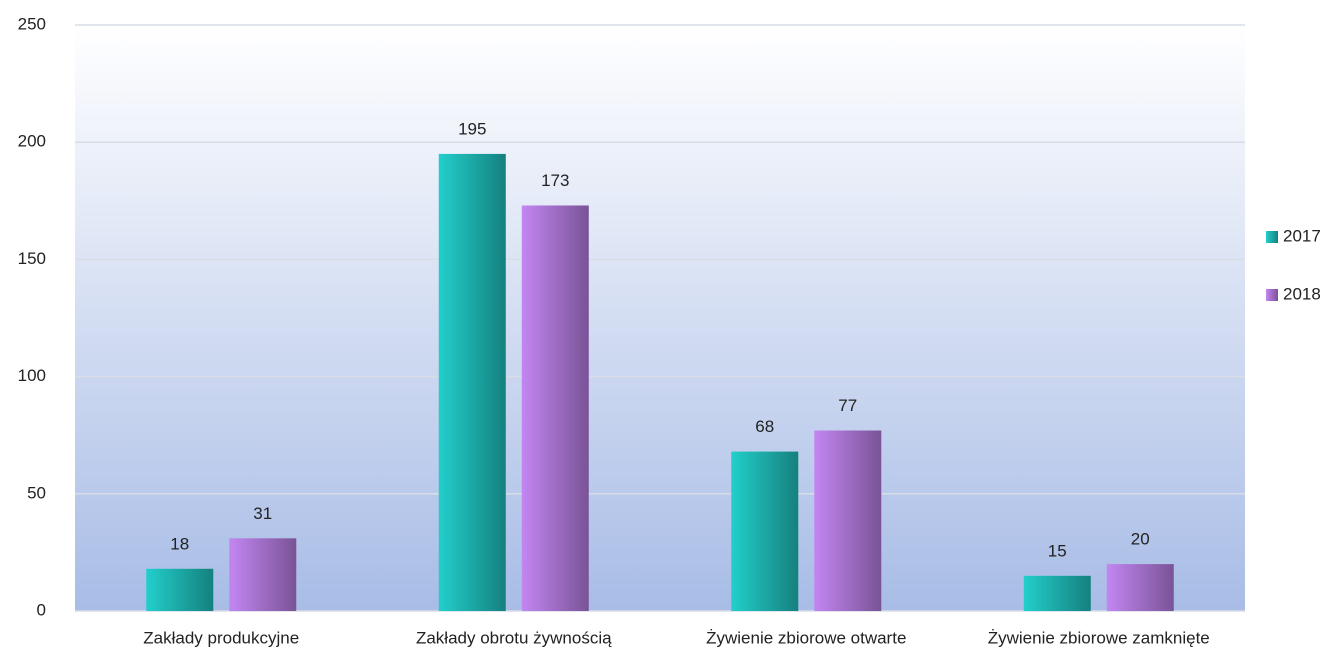  What do you see at coordinates (32, 23) in the screenshot?
I see `y-tick-label: 250` at bounding box center [32, 23].